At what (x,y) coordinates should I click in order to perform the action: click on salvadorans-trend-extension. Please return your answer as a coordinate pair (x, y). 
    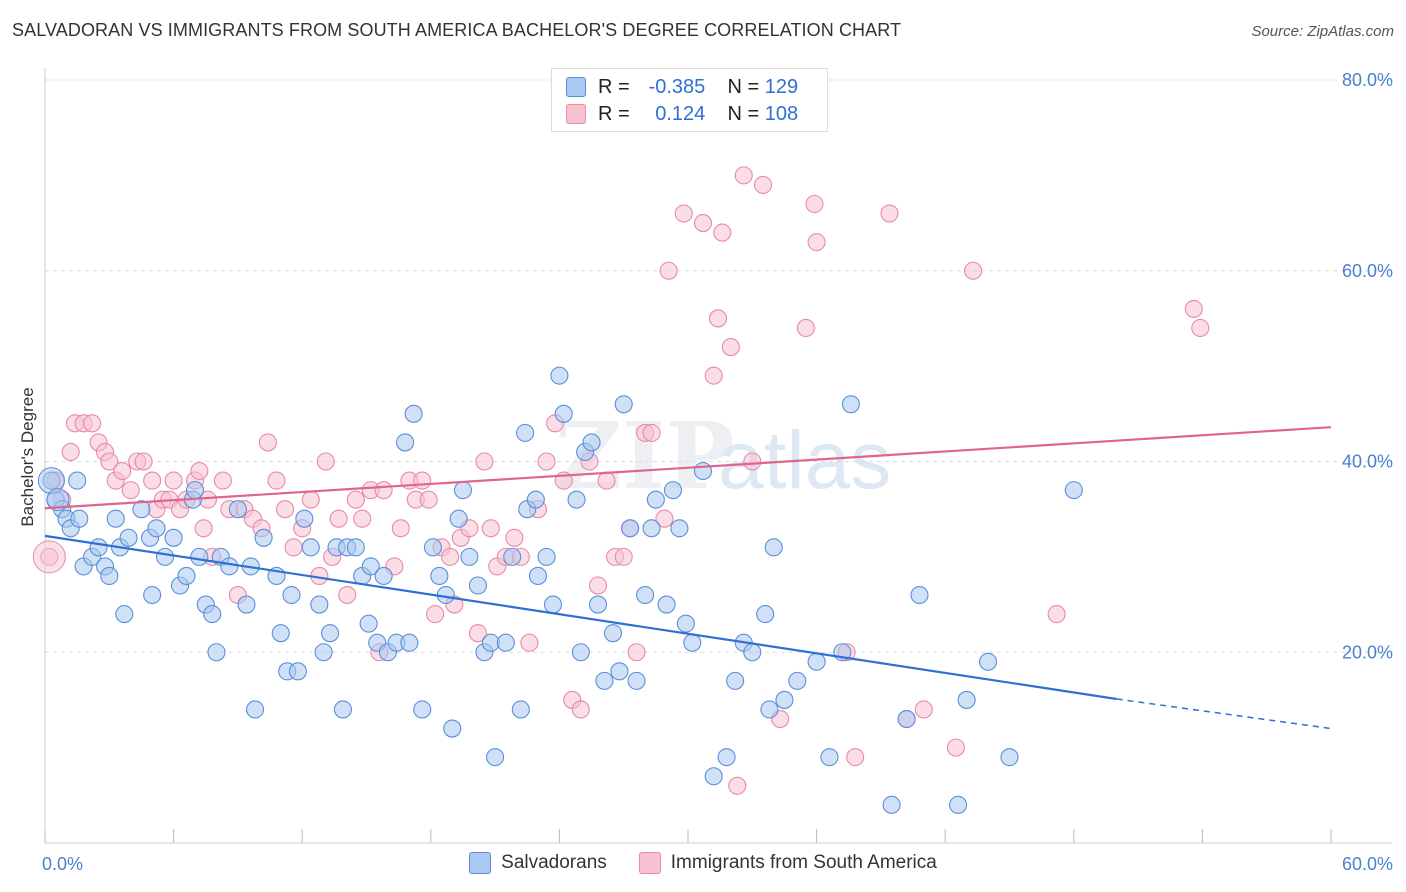
    Looking at the image, I should click on (1224, 714).